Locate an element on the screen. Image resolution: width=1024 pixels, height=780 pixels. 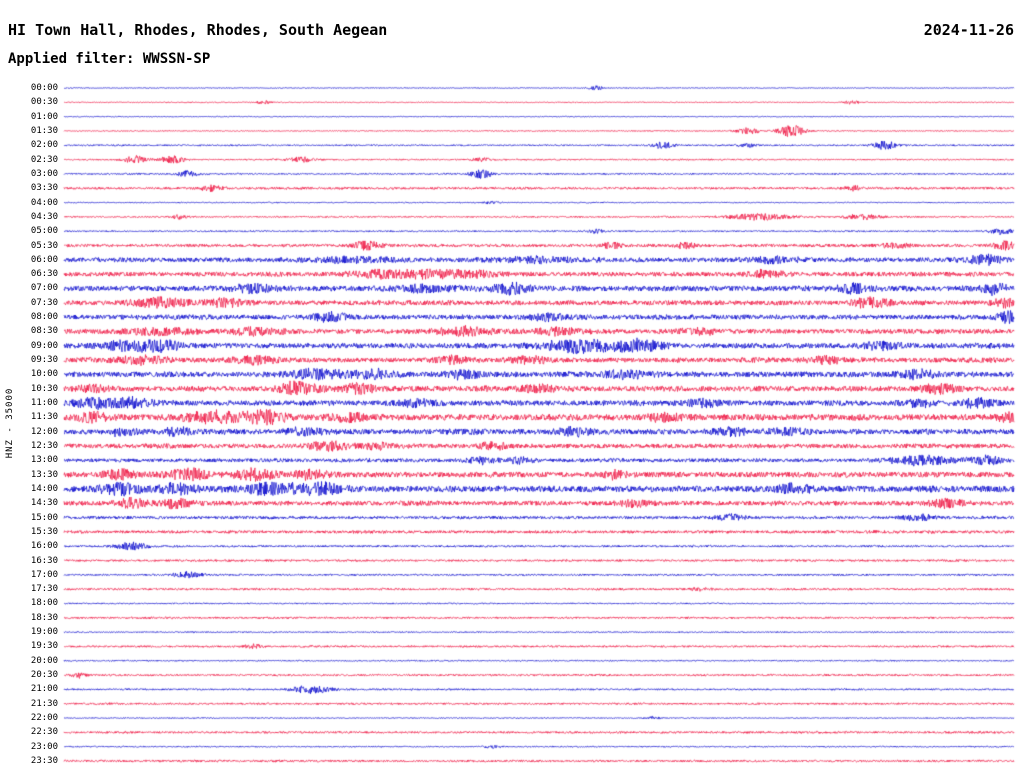
time-label: 04:00 is located at coordinates (44, 202).